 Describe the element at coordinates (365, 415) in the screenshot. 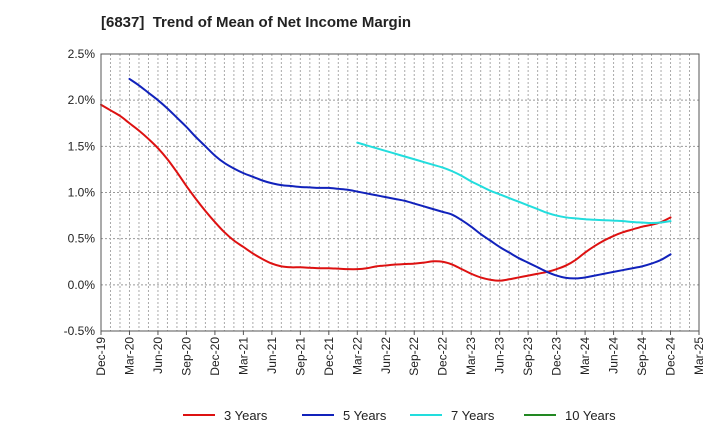

I see `legend-label: 5 Years` at that location.